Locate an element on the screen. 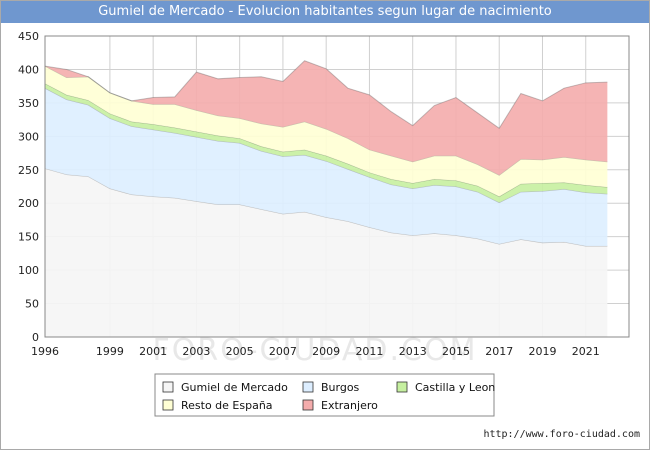 The height and width of the screenshot is (450, 650). legend-label: Castilla y Leon is located at coordinates (455, 387).